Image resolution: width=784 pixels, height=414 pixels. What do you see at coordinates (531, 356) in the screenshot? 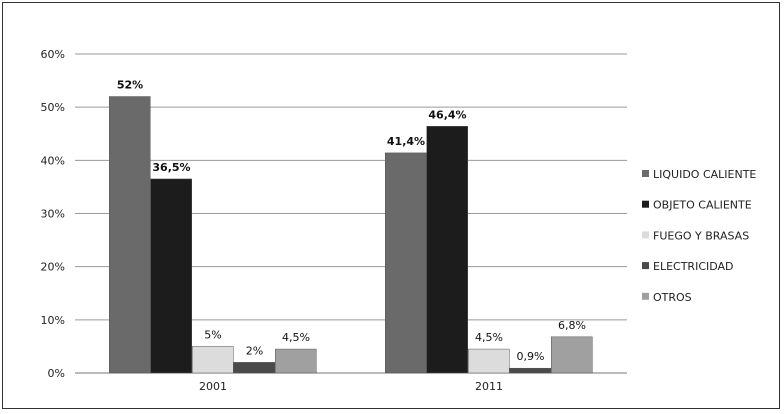
I see `data-label: 0,9%` at bounding box center [531, 356].